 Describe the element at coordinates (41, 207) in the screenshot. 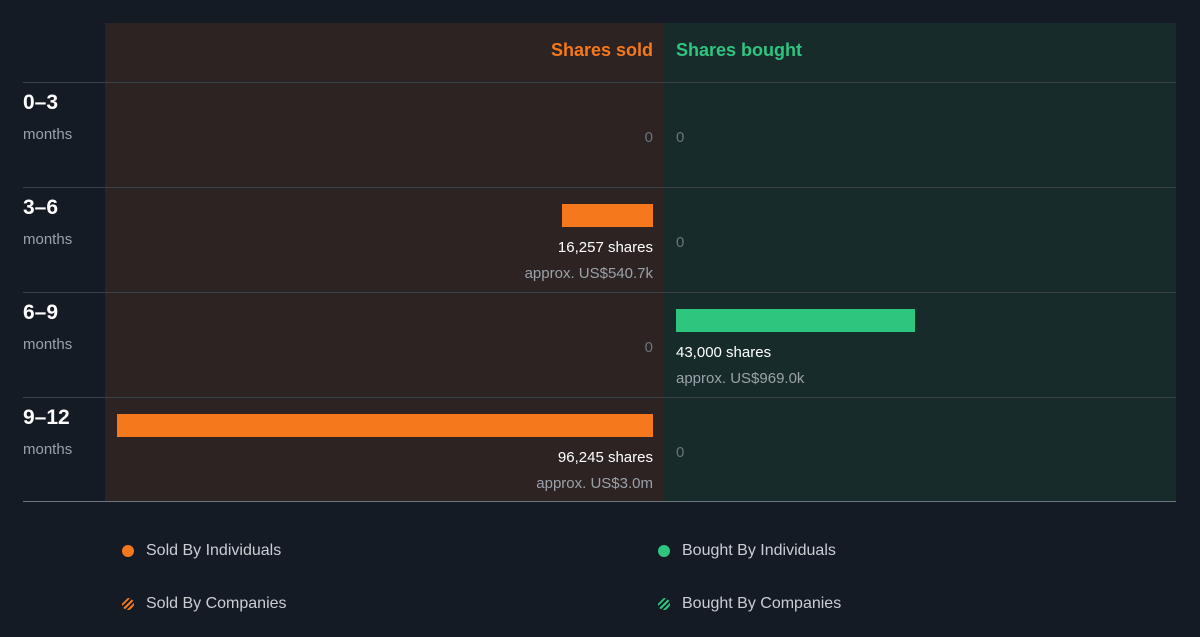

I see `period-label: 3–6` at that location.